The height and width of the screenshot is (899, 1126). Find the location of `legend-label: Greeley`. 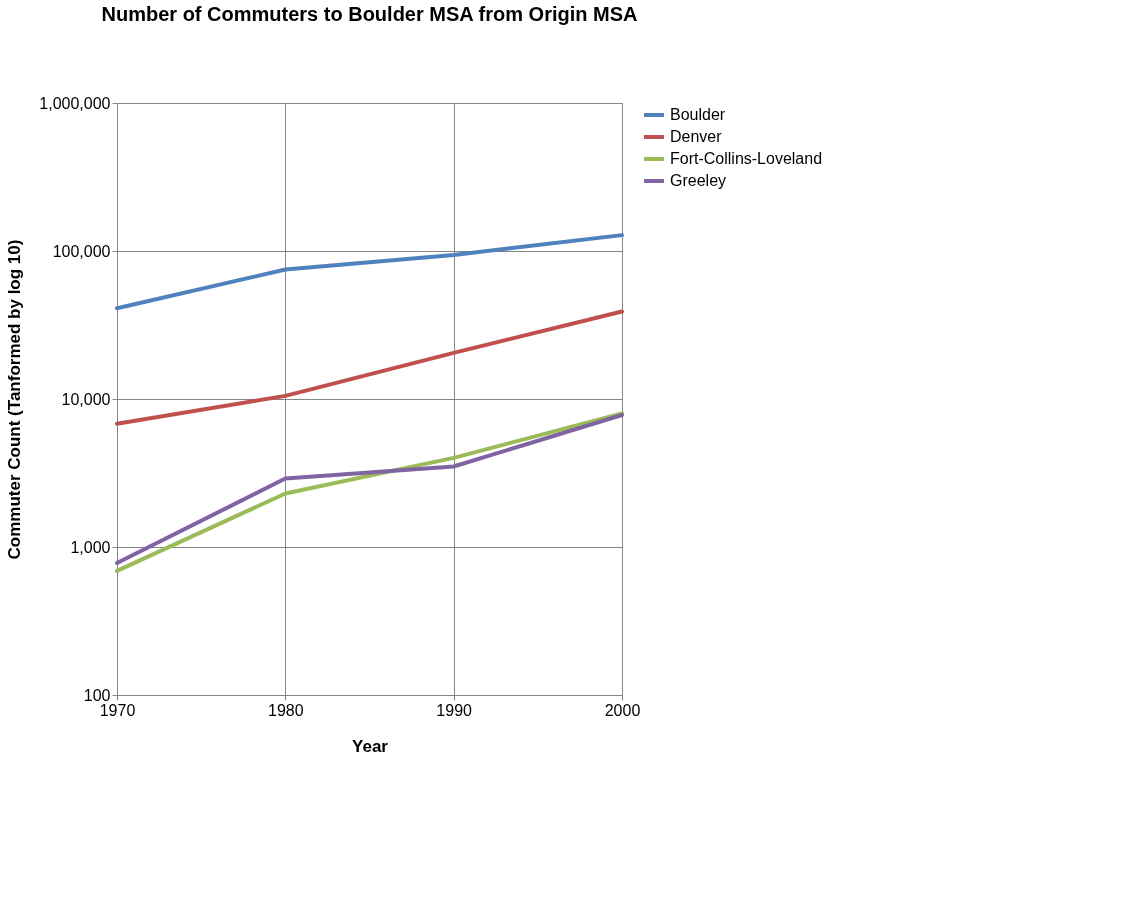

legend-label: Greeley is located at coordinates (698, 180).